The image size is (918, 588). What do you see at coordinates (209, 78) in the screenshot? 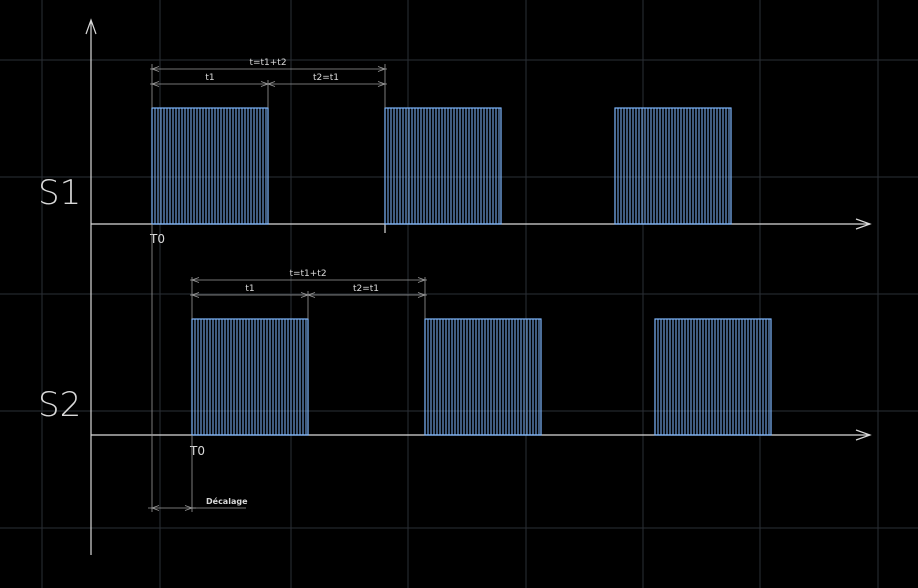
I see `s1-t1-label: t1` at bounding box center [209, 78].